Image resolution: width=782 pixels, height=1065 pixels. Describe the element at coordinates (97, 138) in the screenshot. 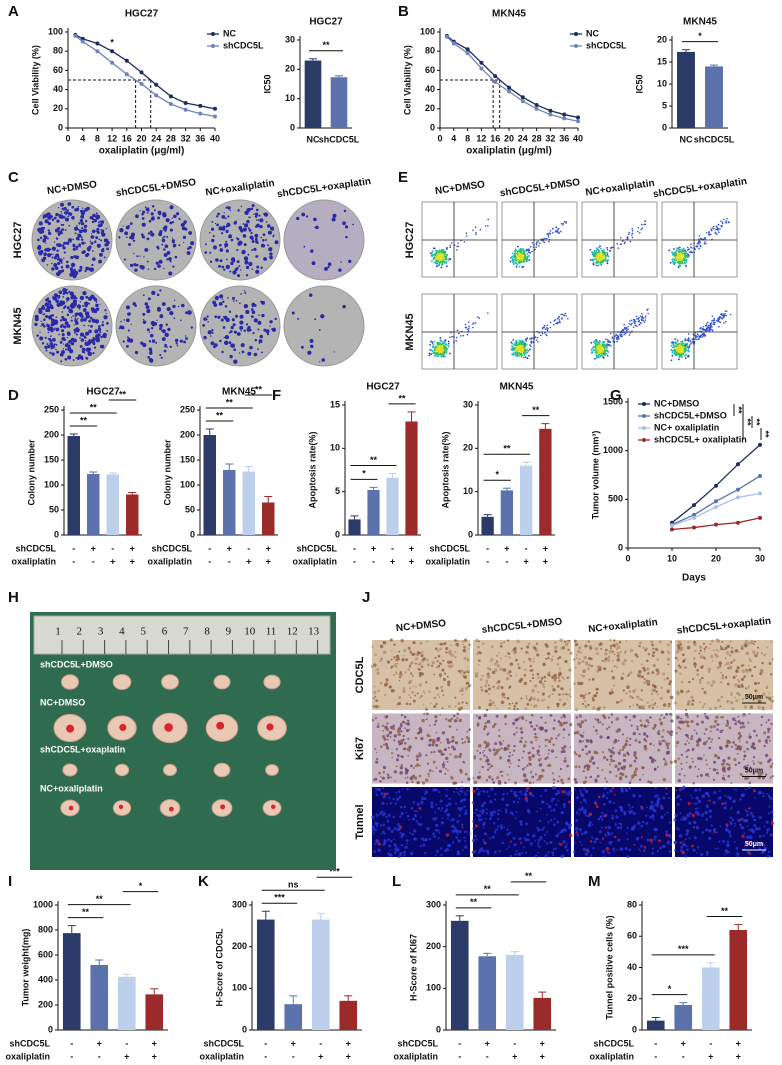

I see `x-tick-label: 8` at that location.